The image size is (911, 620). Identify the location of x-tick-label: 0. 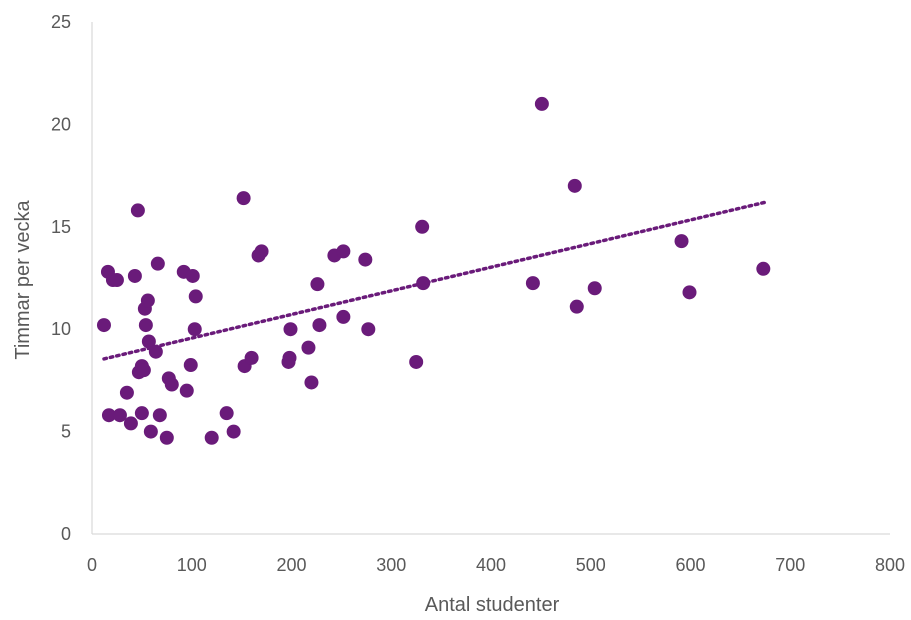
(92, 565).